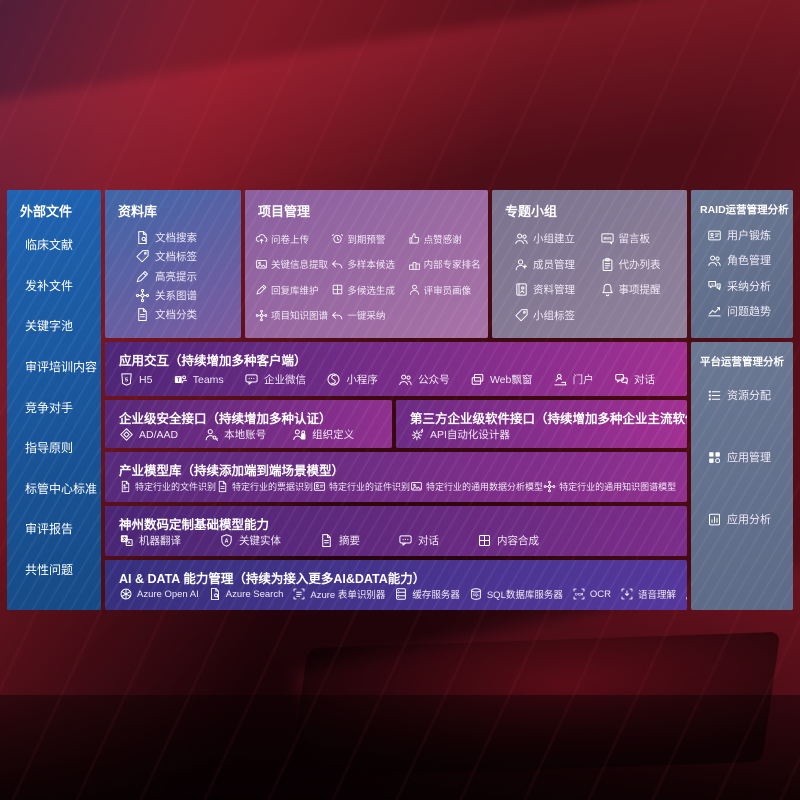  What do you see at coordinates (186, 237) in the screenshot?
I see `capability-item: 文档搜索` at bounding box center [186, 237].